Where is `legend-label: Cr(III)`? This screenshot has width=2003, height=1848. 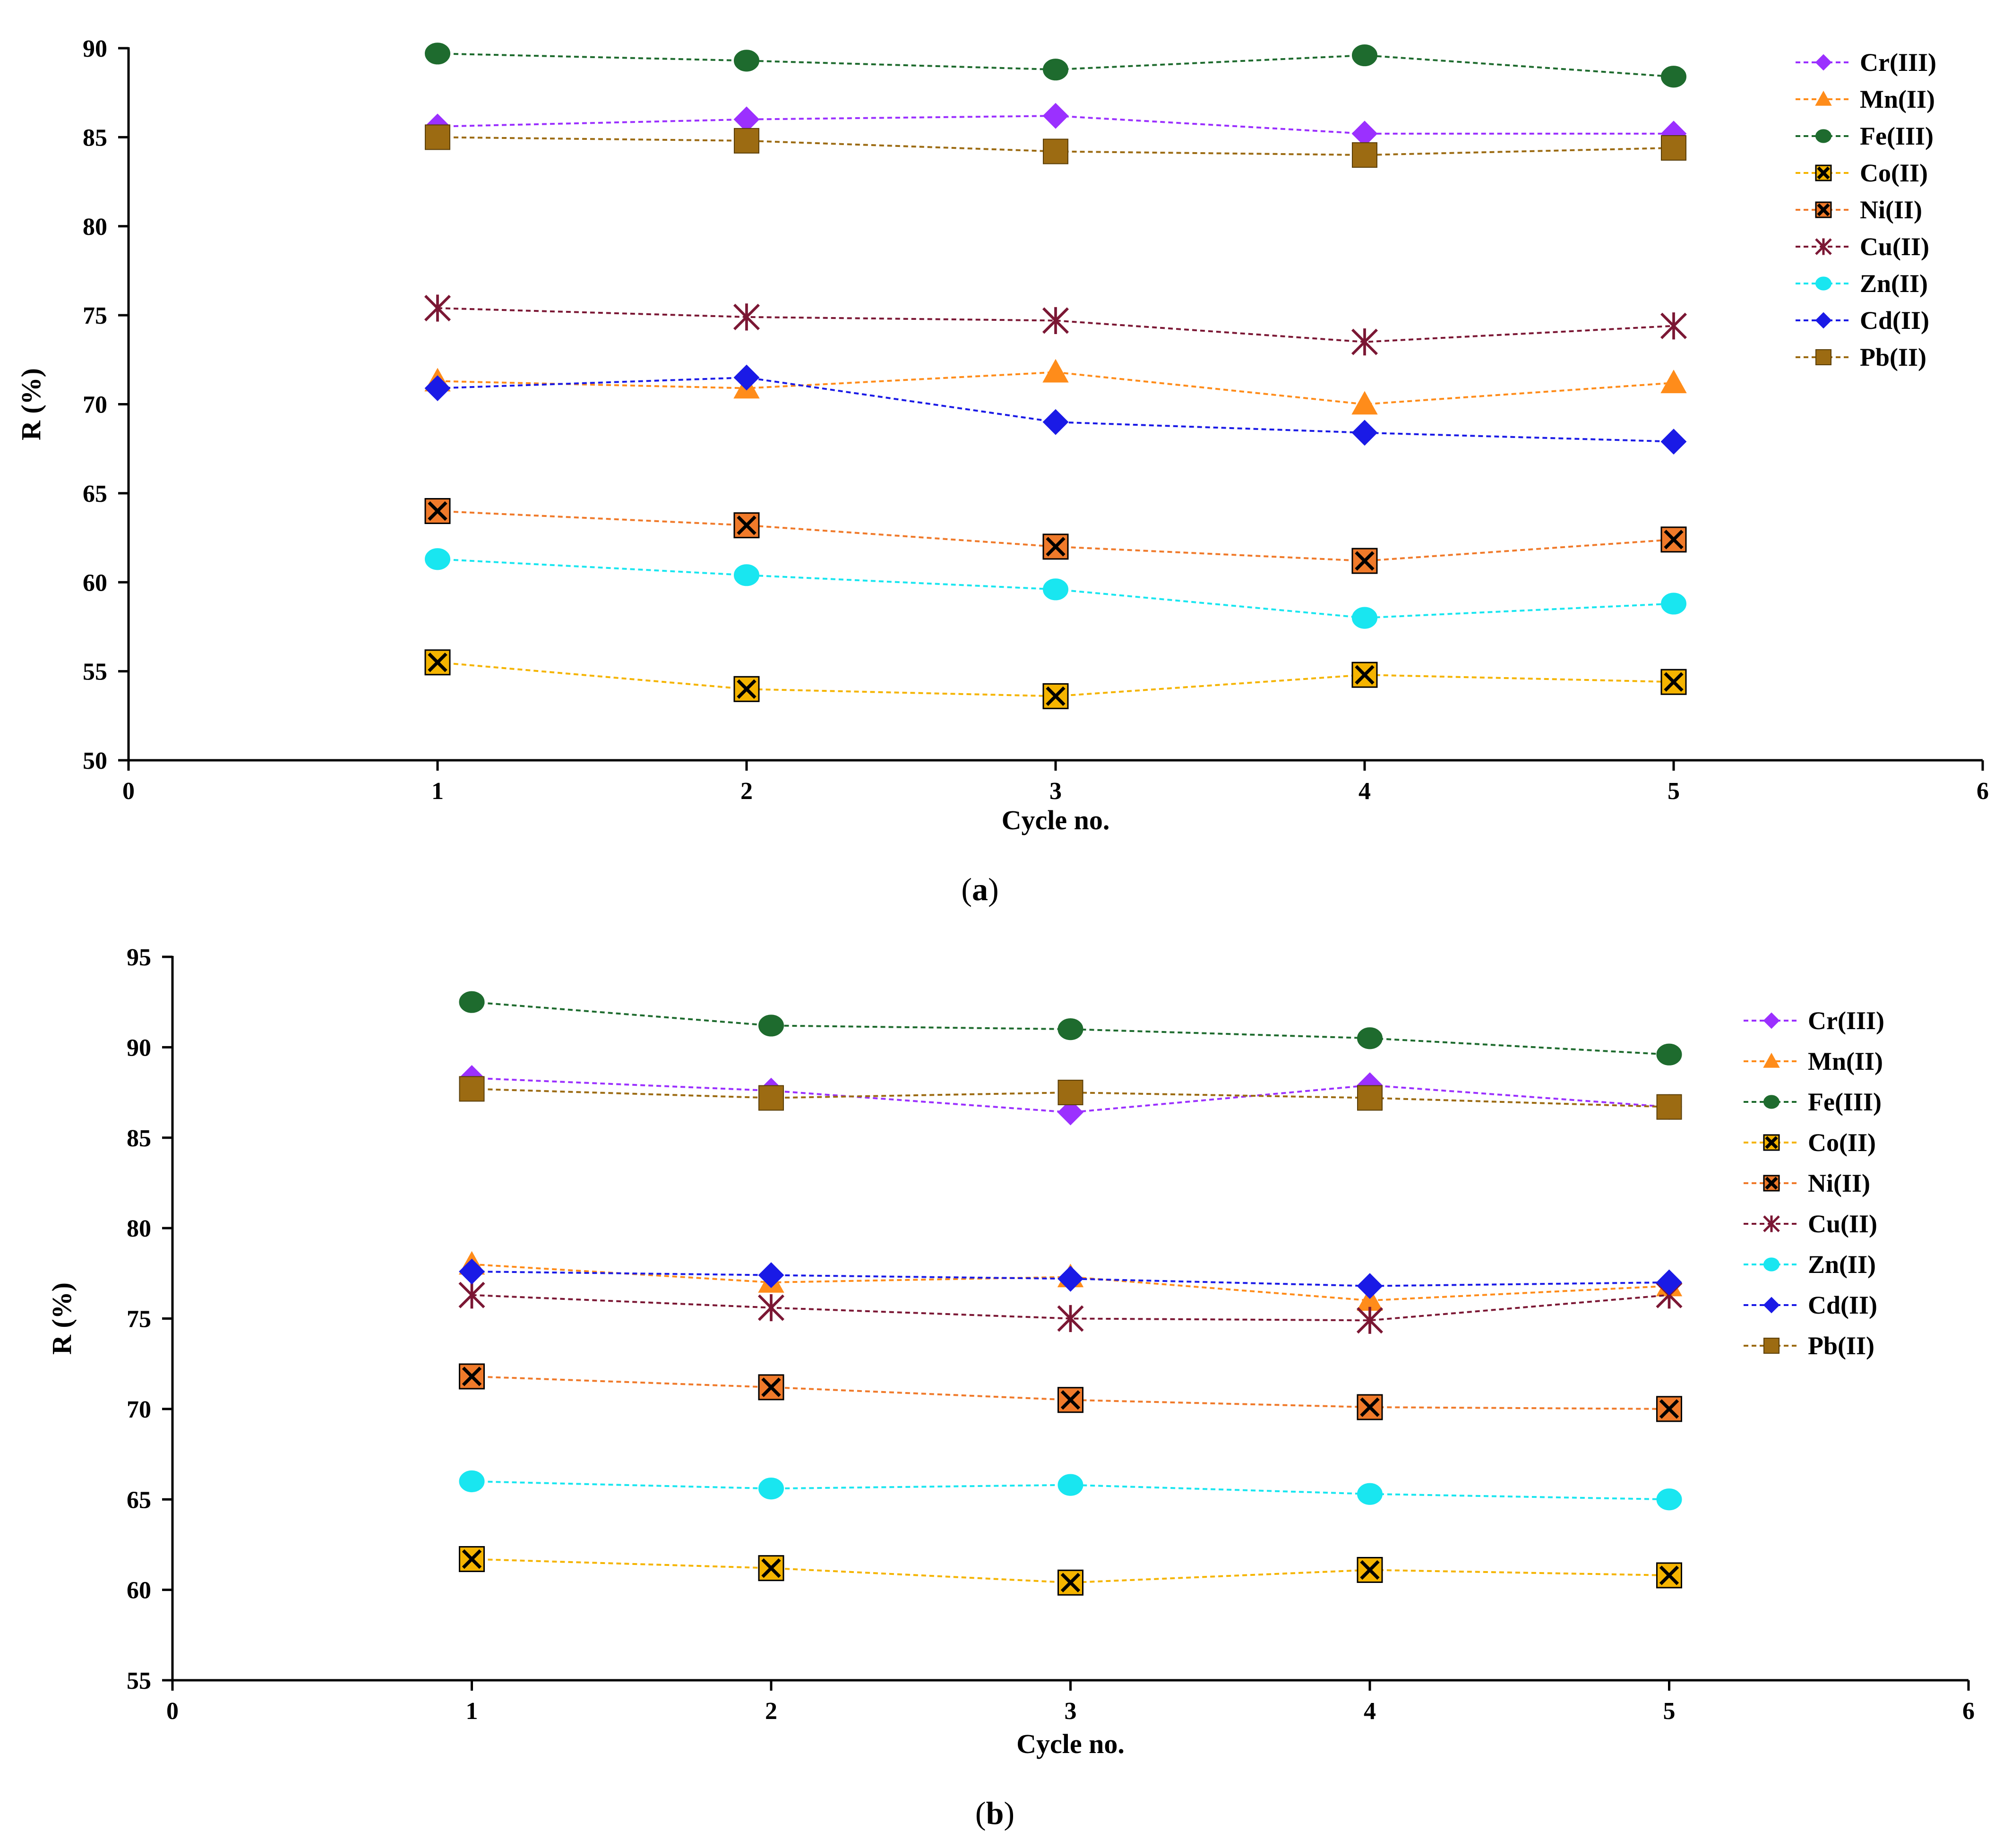
legend-label: Cr(III) is located at coordinates (1846, 1020).